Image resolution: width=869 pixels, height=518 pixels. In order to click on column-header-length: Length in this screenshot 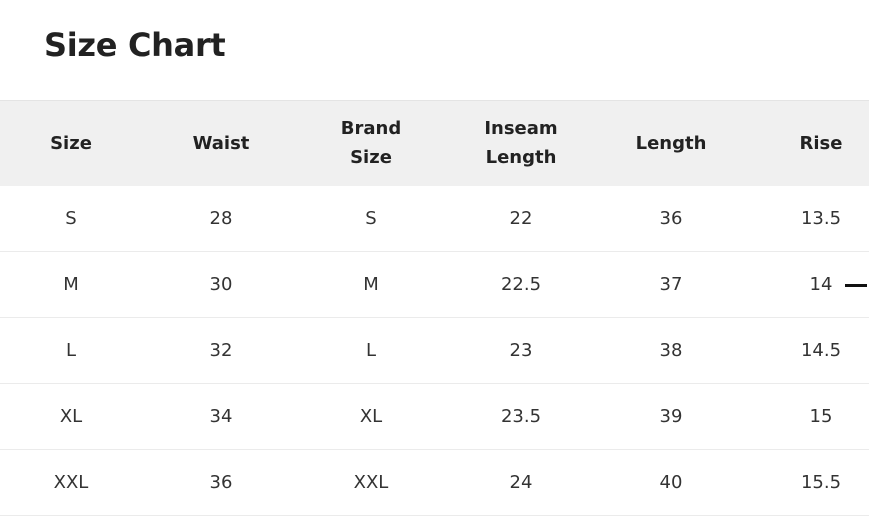, I will do `click(671, 143)`.